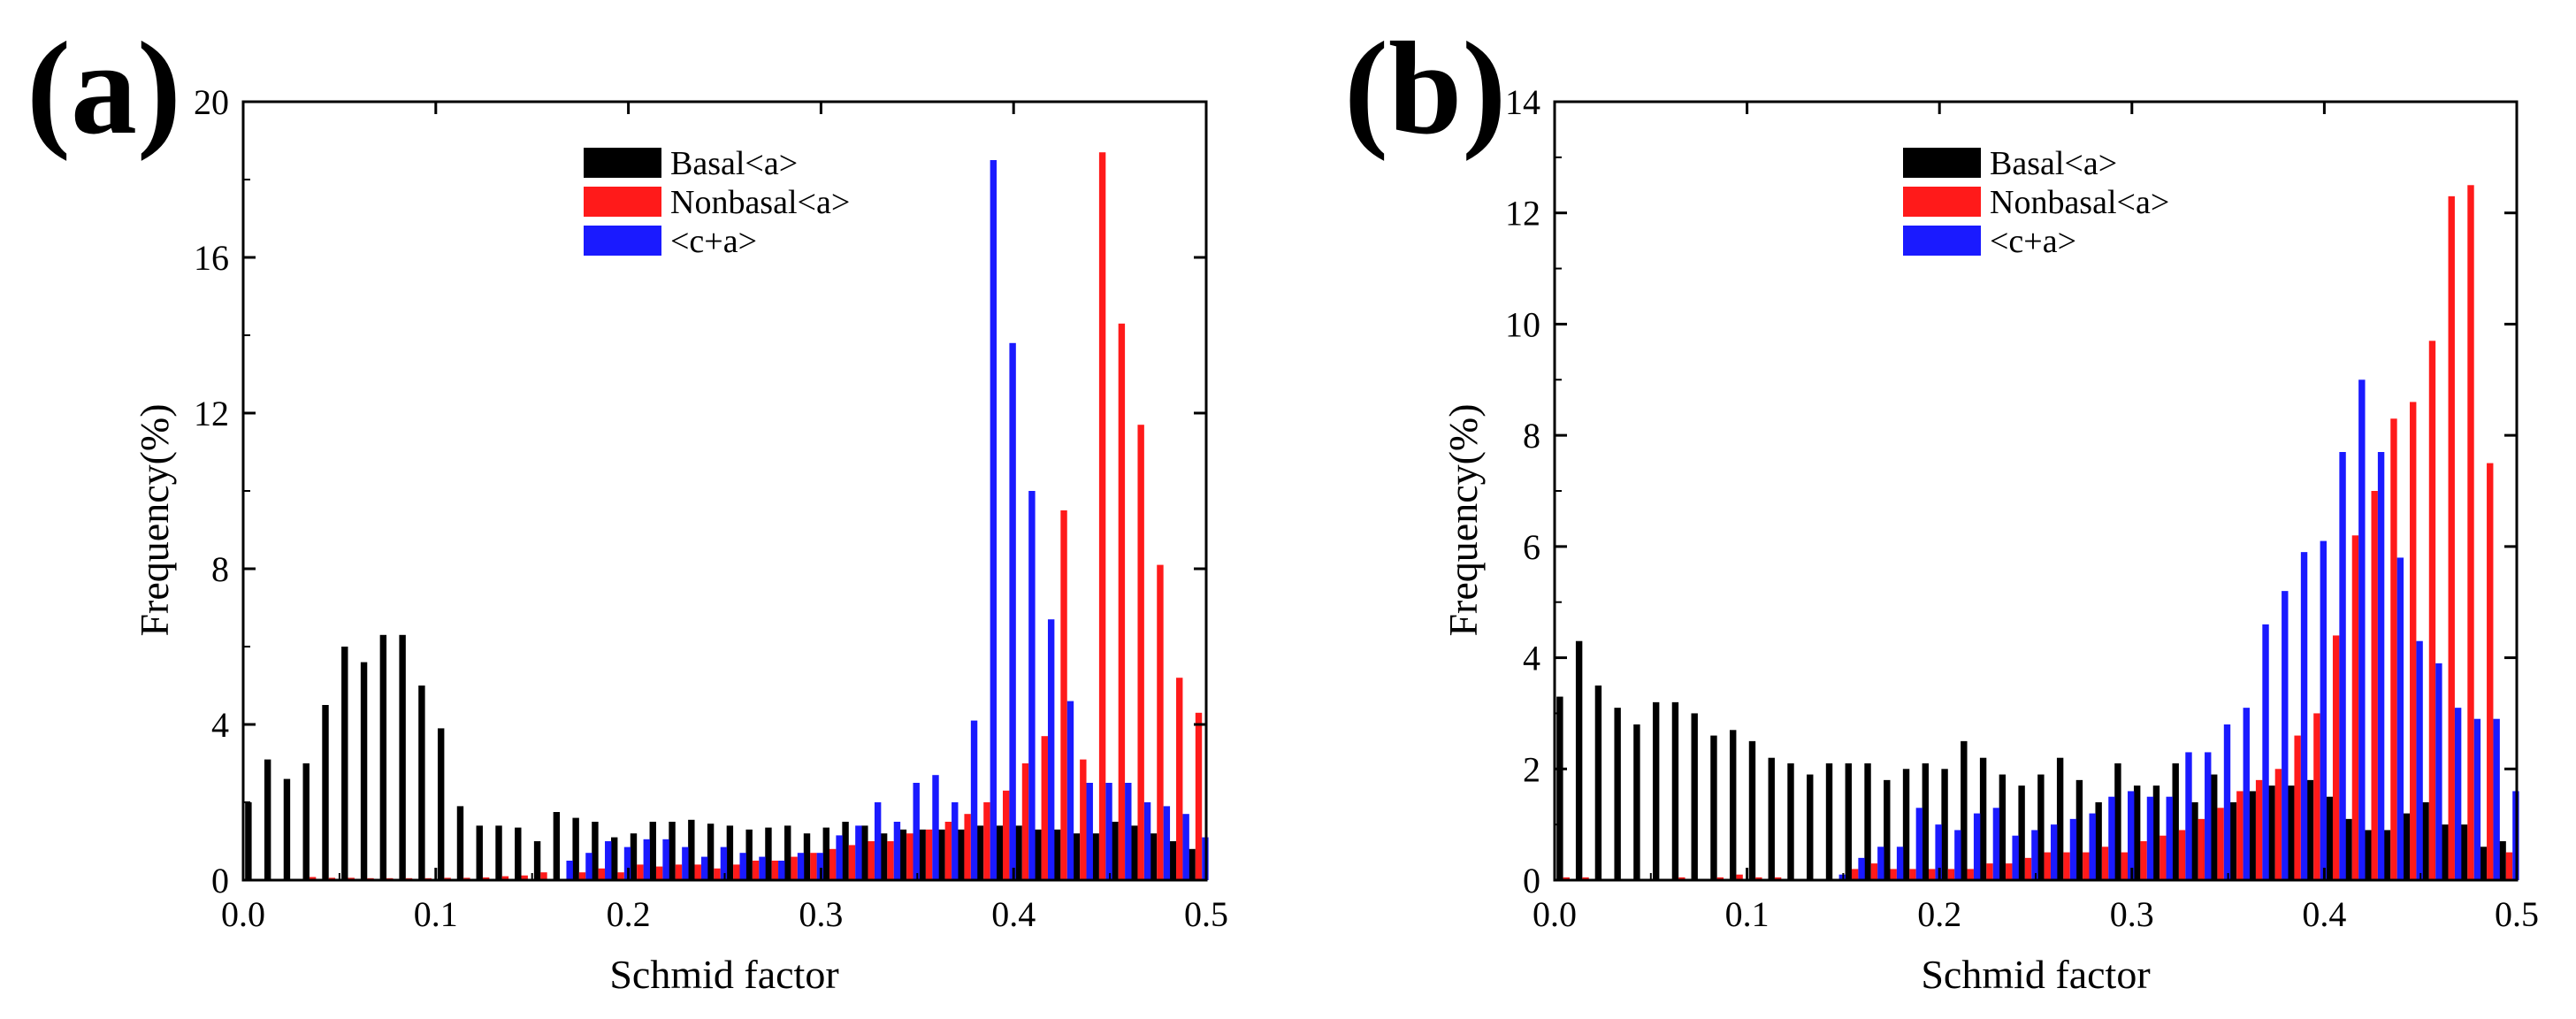  Describe the element at coordinates (723, 975) in the screenshot. I see `x-axis-label-a: Schmid factor` at that location.